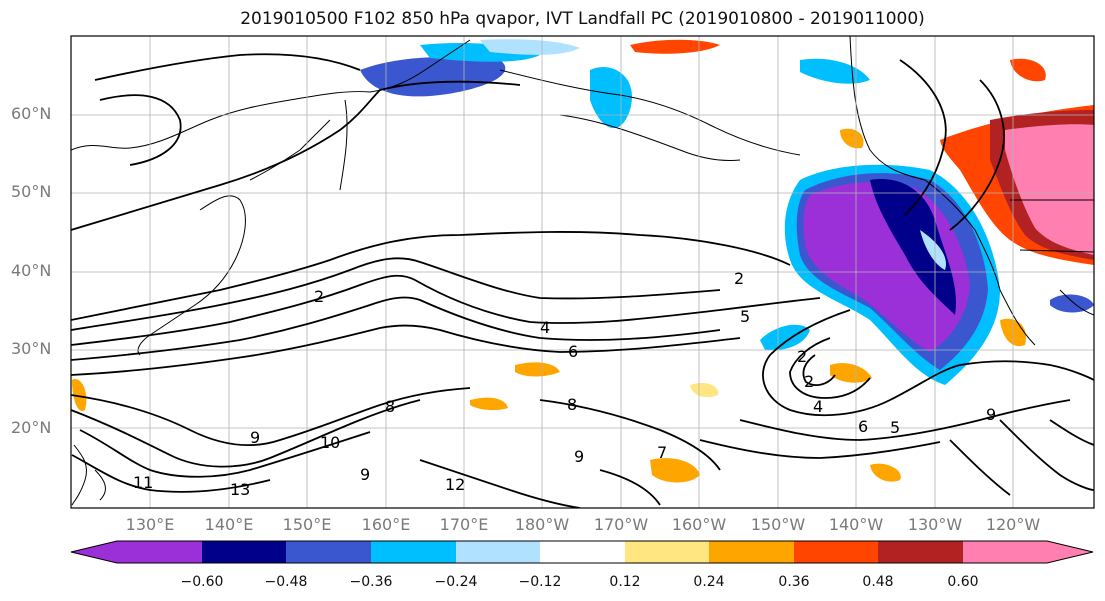  I want to click on colorbar-tick-label: 0.60, so click(963, 582).